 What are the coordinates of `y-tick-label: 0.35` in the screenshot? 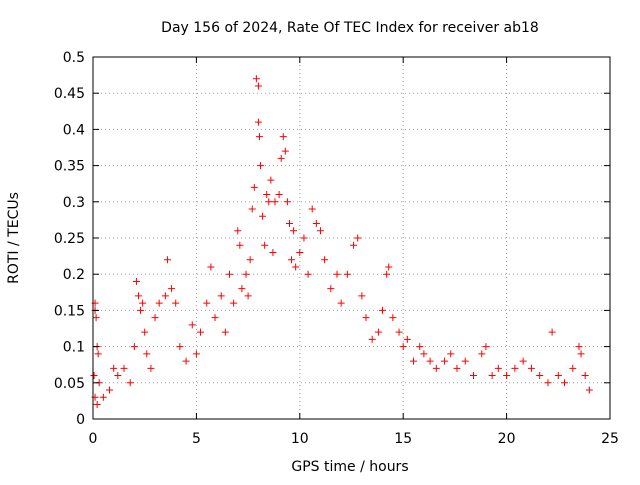 It's located at (69, 167).